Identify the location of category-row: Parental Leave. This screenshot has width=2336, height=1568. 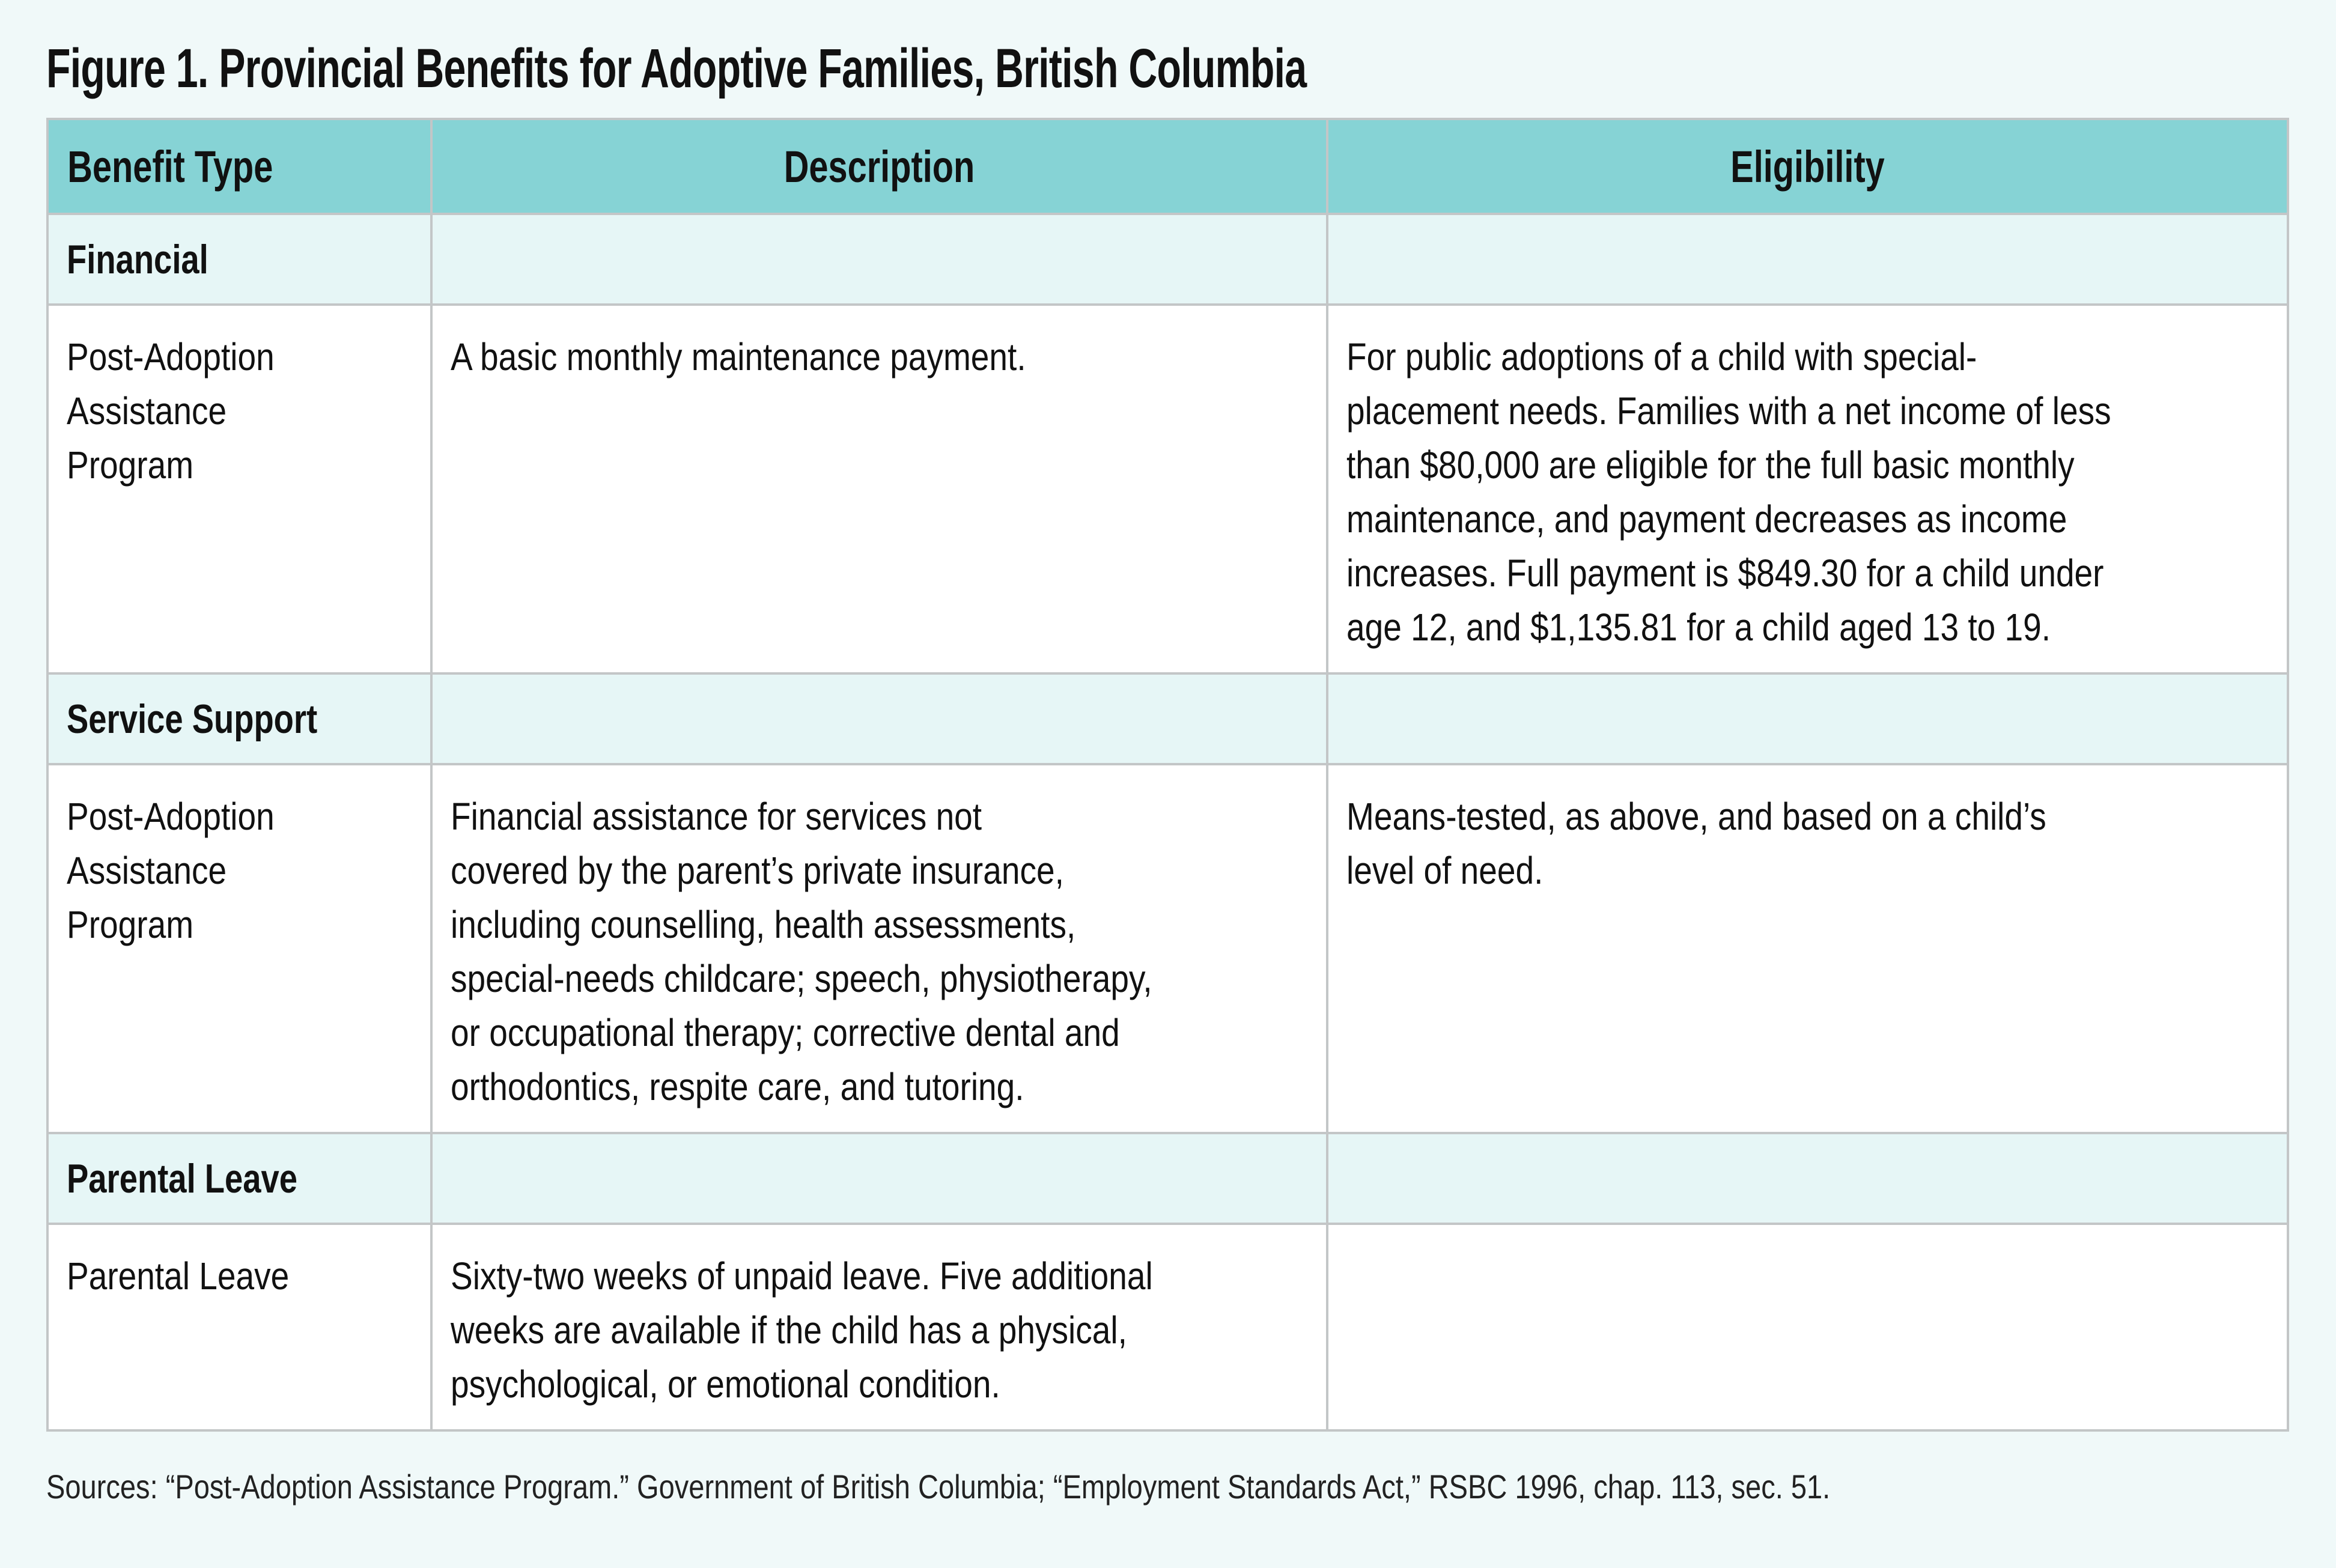
(1168, 1178).